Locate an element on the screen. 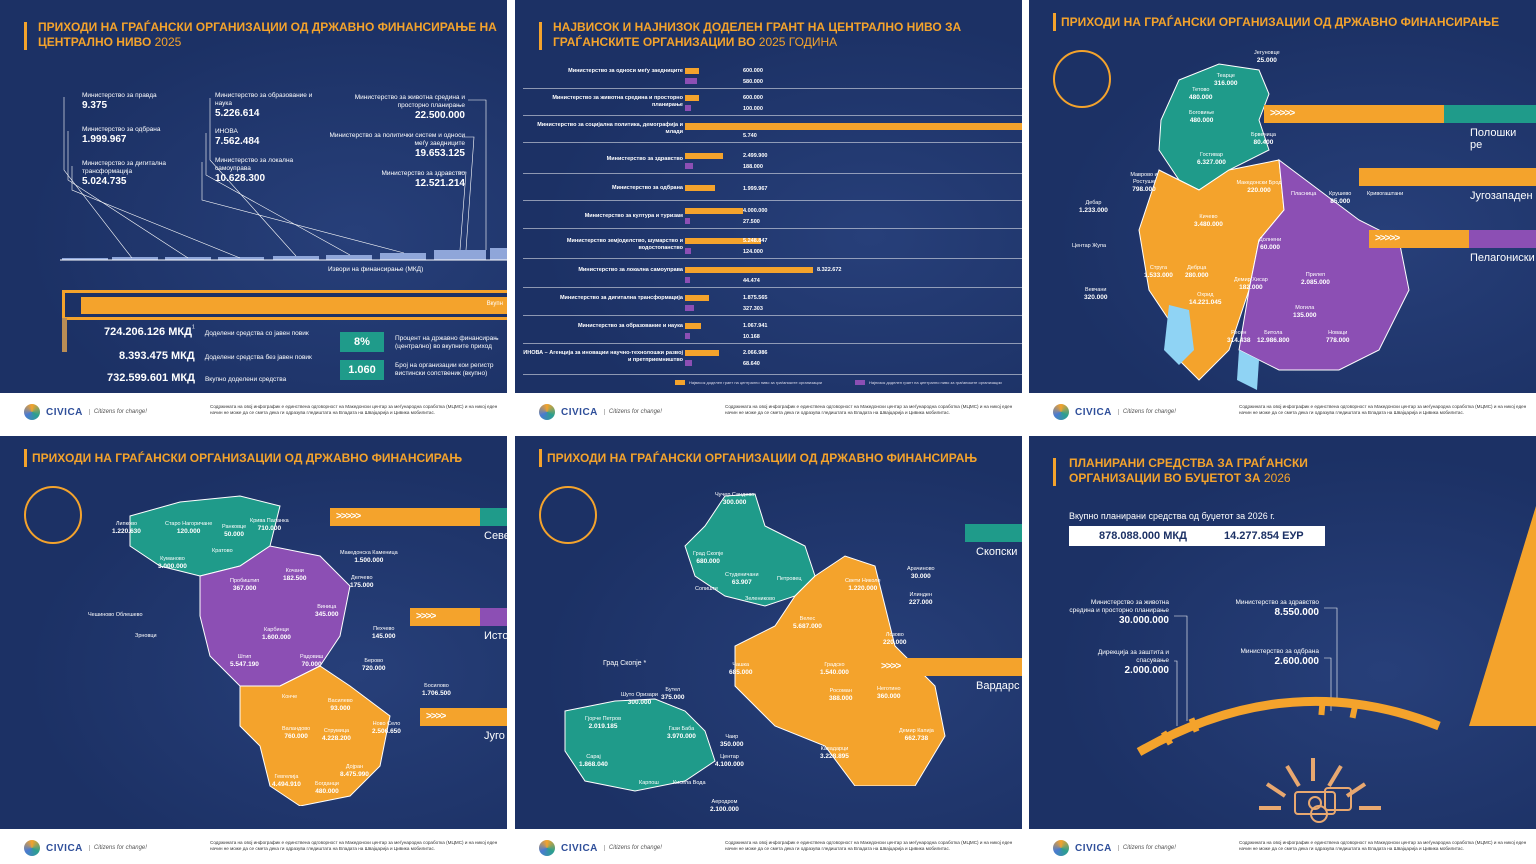 The image size is (1536, 864). map-label: Кривогаштани is located at coordinates (1385, 194).